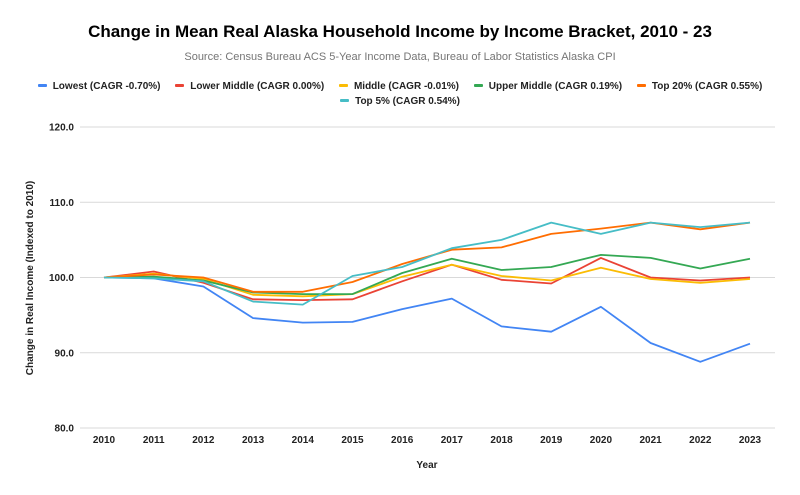 This screenshot has width=800, height=495. I want to click on x-tick-label: 2010, so click(104, 440).